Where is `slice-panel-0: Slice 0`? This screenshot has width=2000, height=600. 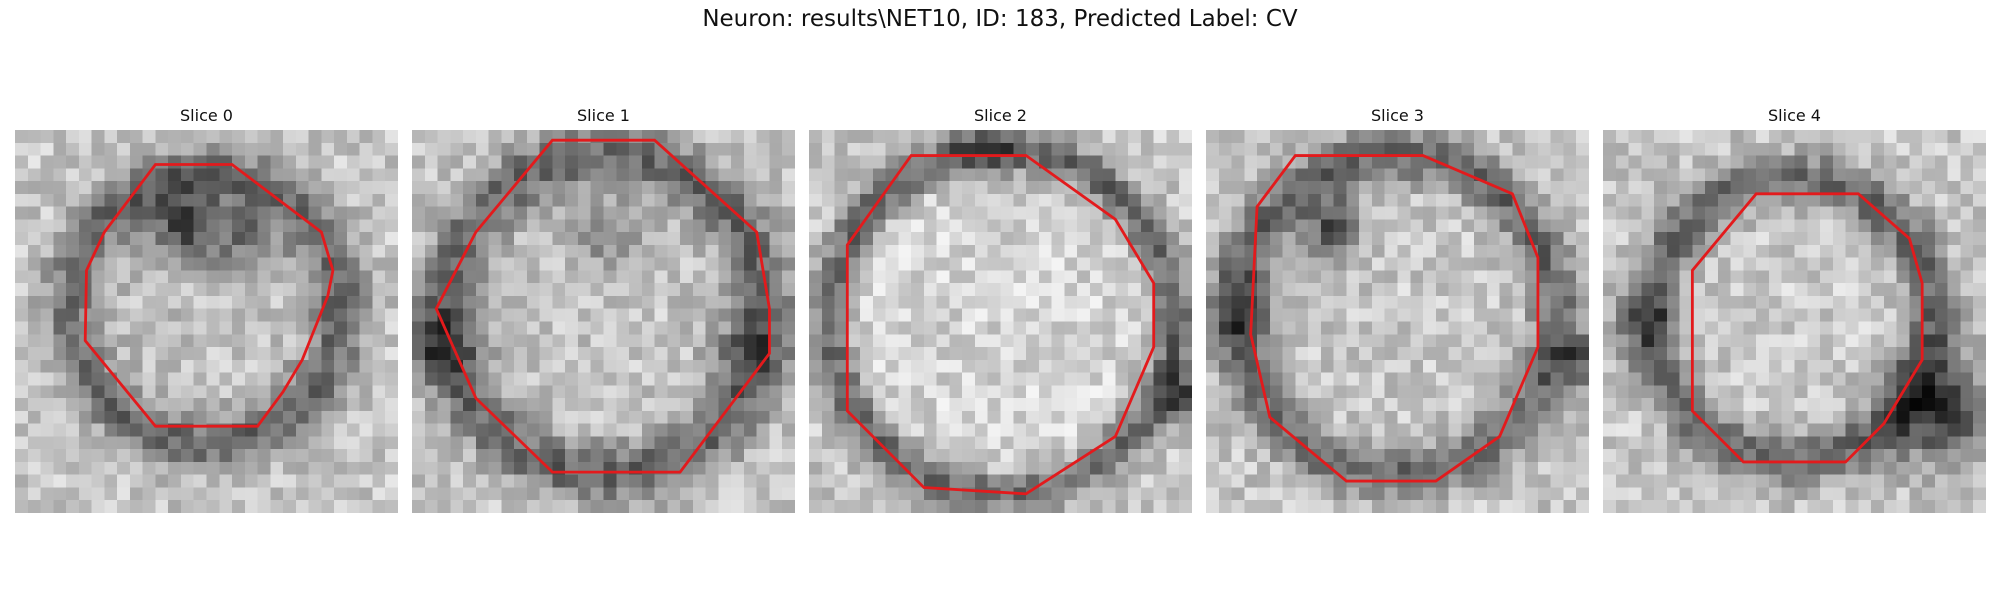 slice-panel-0: Slice 0 is located at coordinates (206, 308).